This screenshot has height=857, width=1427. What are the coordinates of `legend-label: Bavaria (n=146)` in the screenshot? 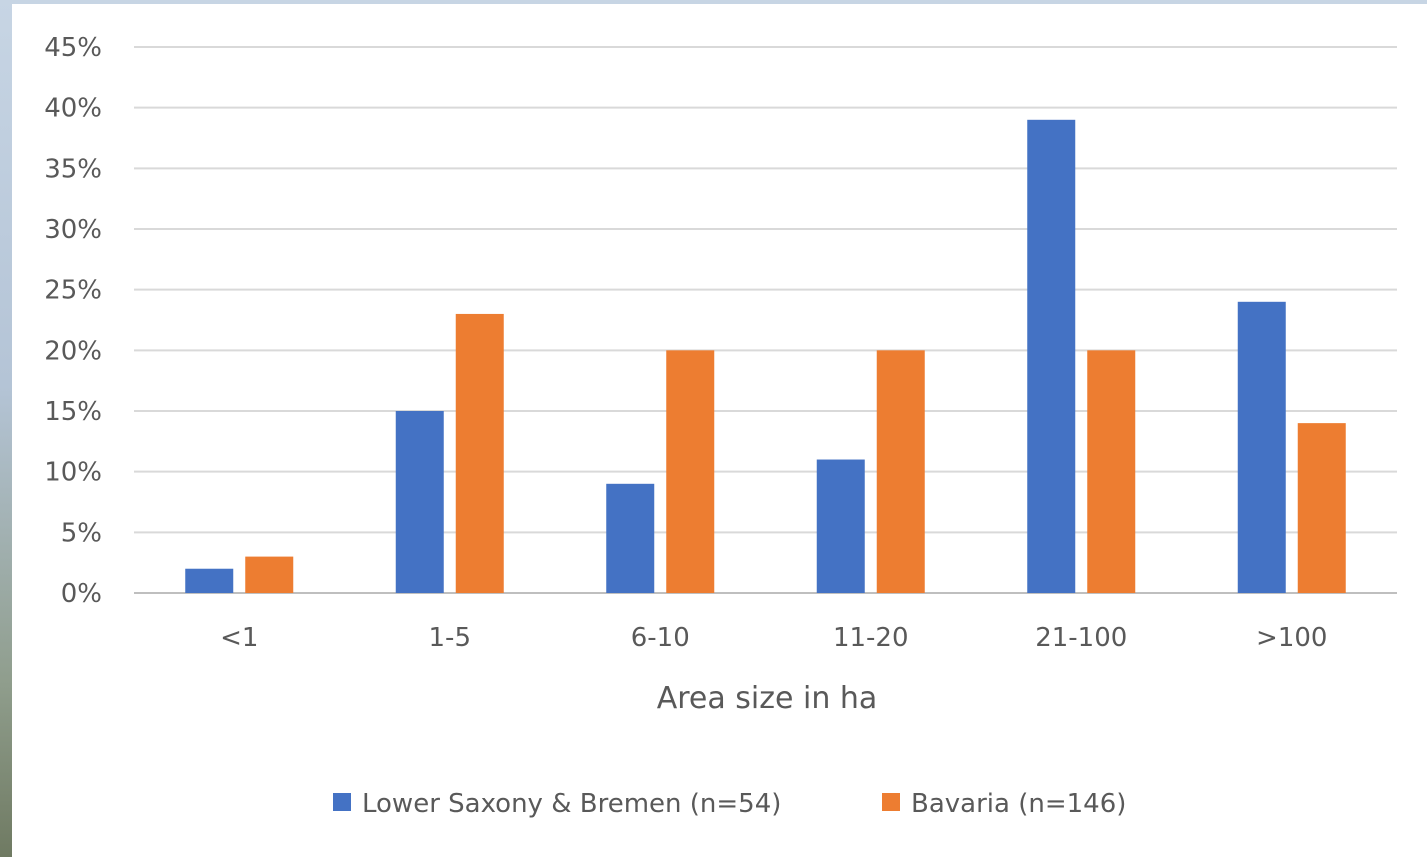 It's located at (1018, 804).